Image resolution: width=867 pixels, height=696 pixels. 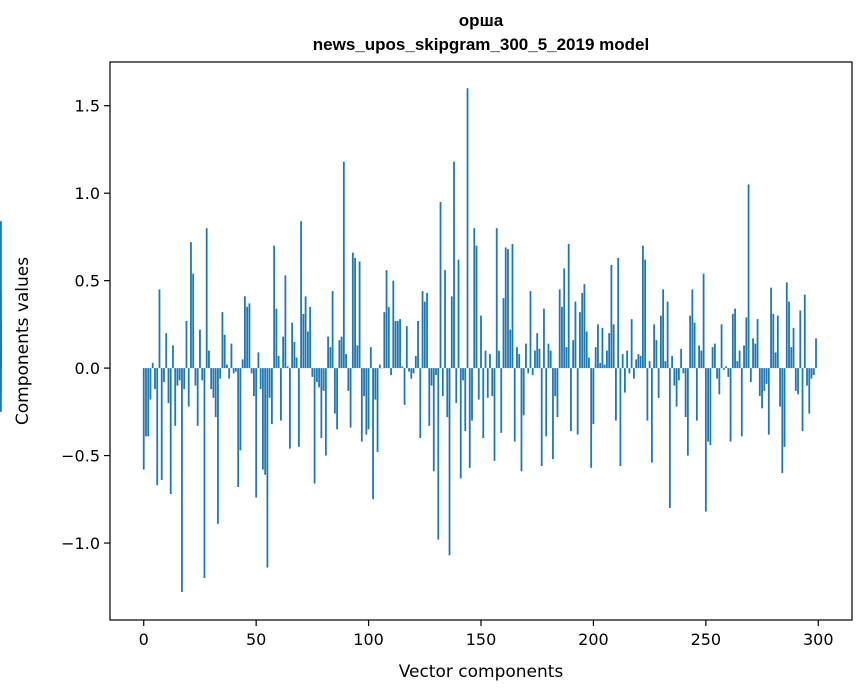 I want to click on x-tick-label-0: 0, so click(x=144, y=639).